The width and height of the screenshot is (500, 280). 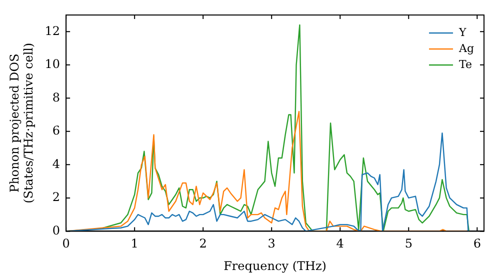 I want to click on y-tick-label: 8, so click(x=56, y=97).